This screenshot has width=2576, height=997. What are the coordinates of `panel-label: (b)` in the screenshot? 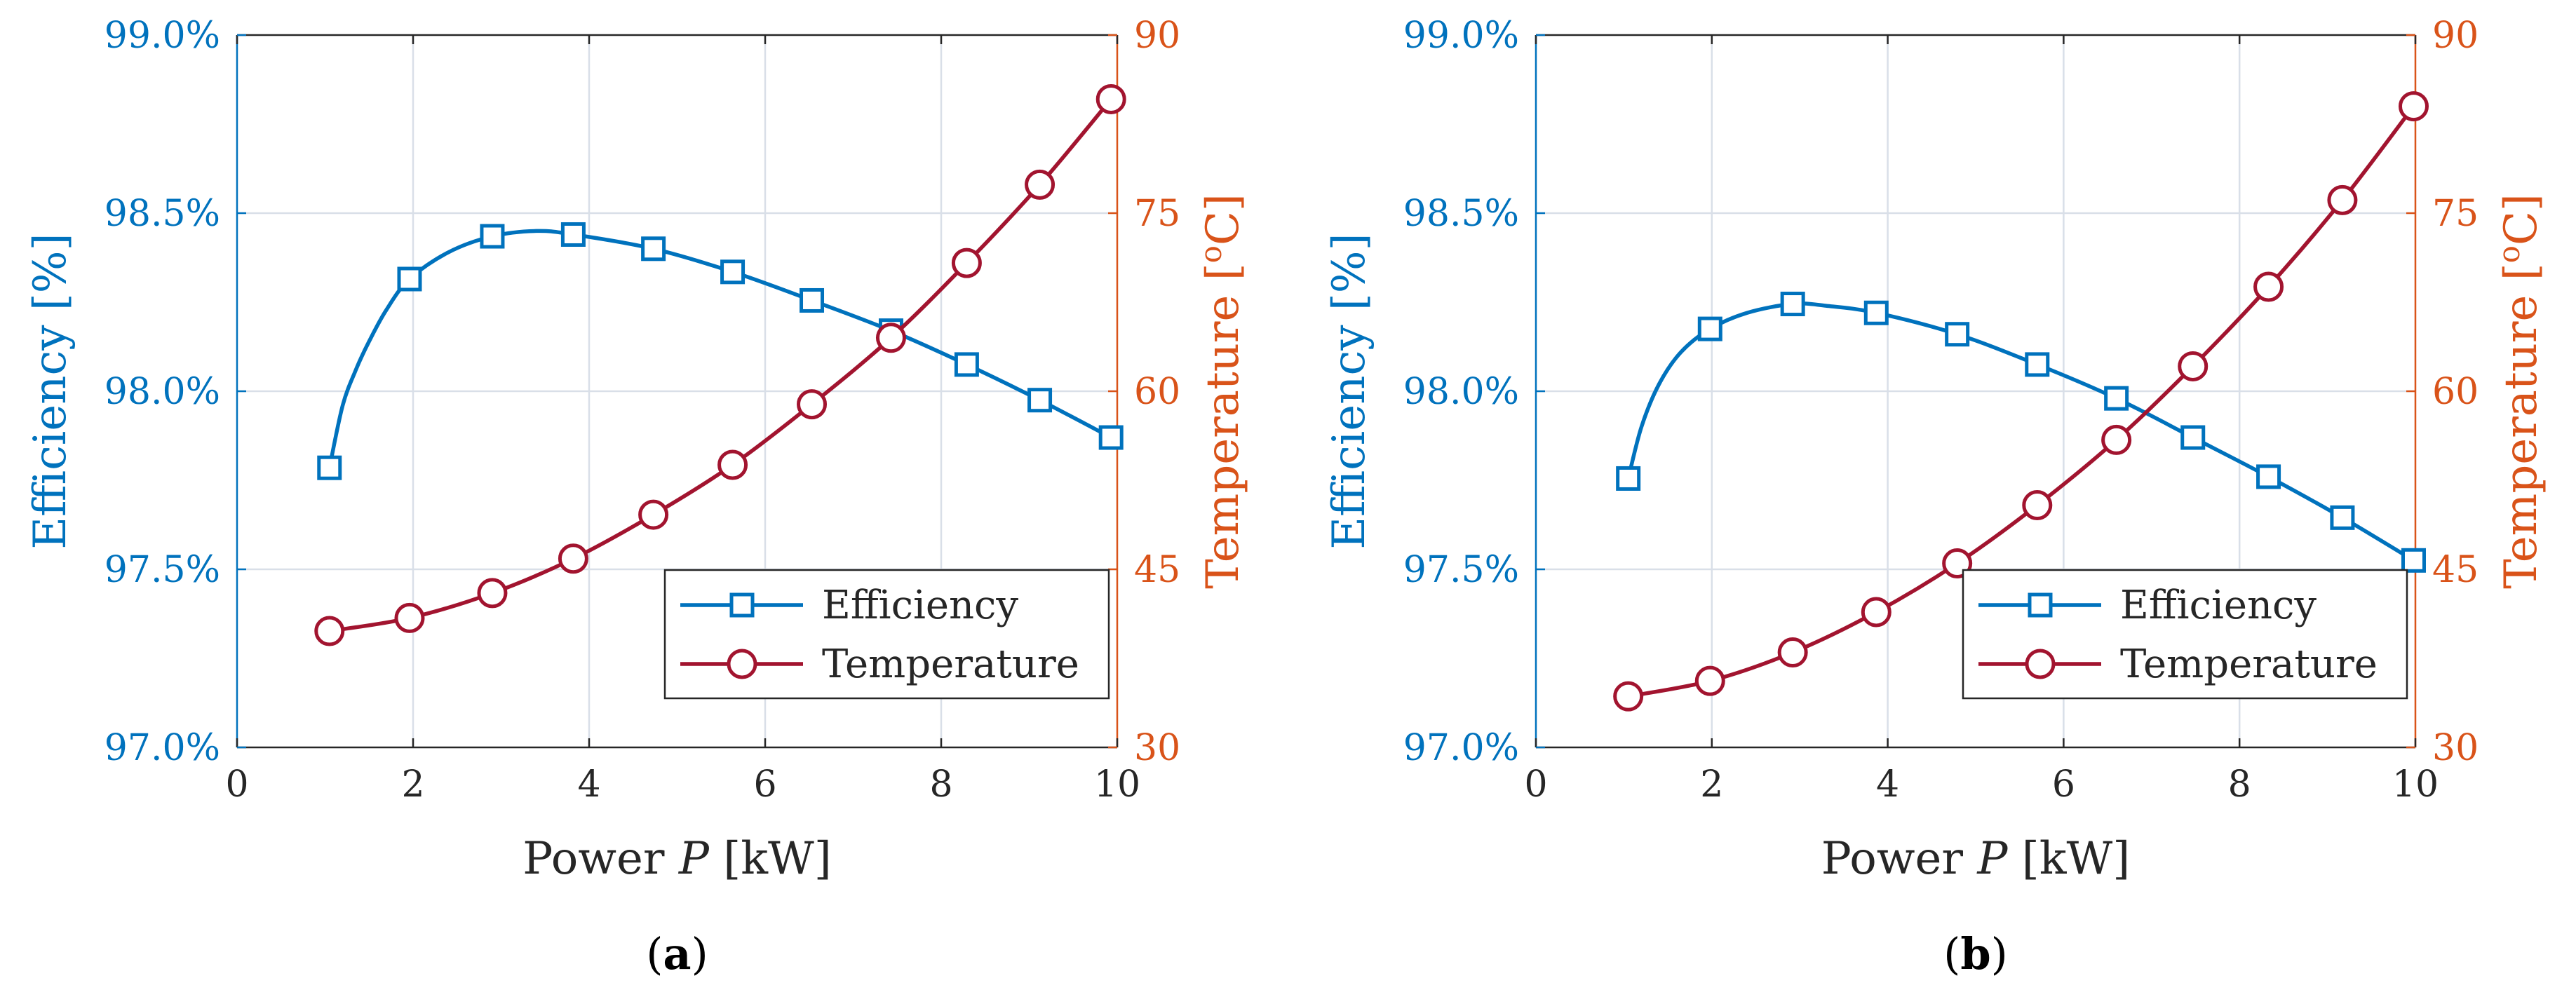 It's located at (1975, 954).